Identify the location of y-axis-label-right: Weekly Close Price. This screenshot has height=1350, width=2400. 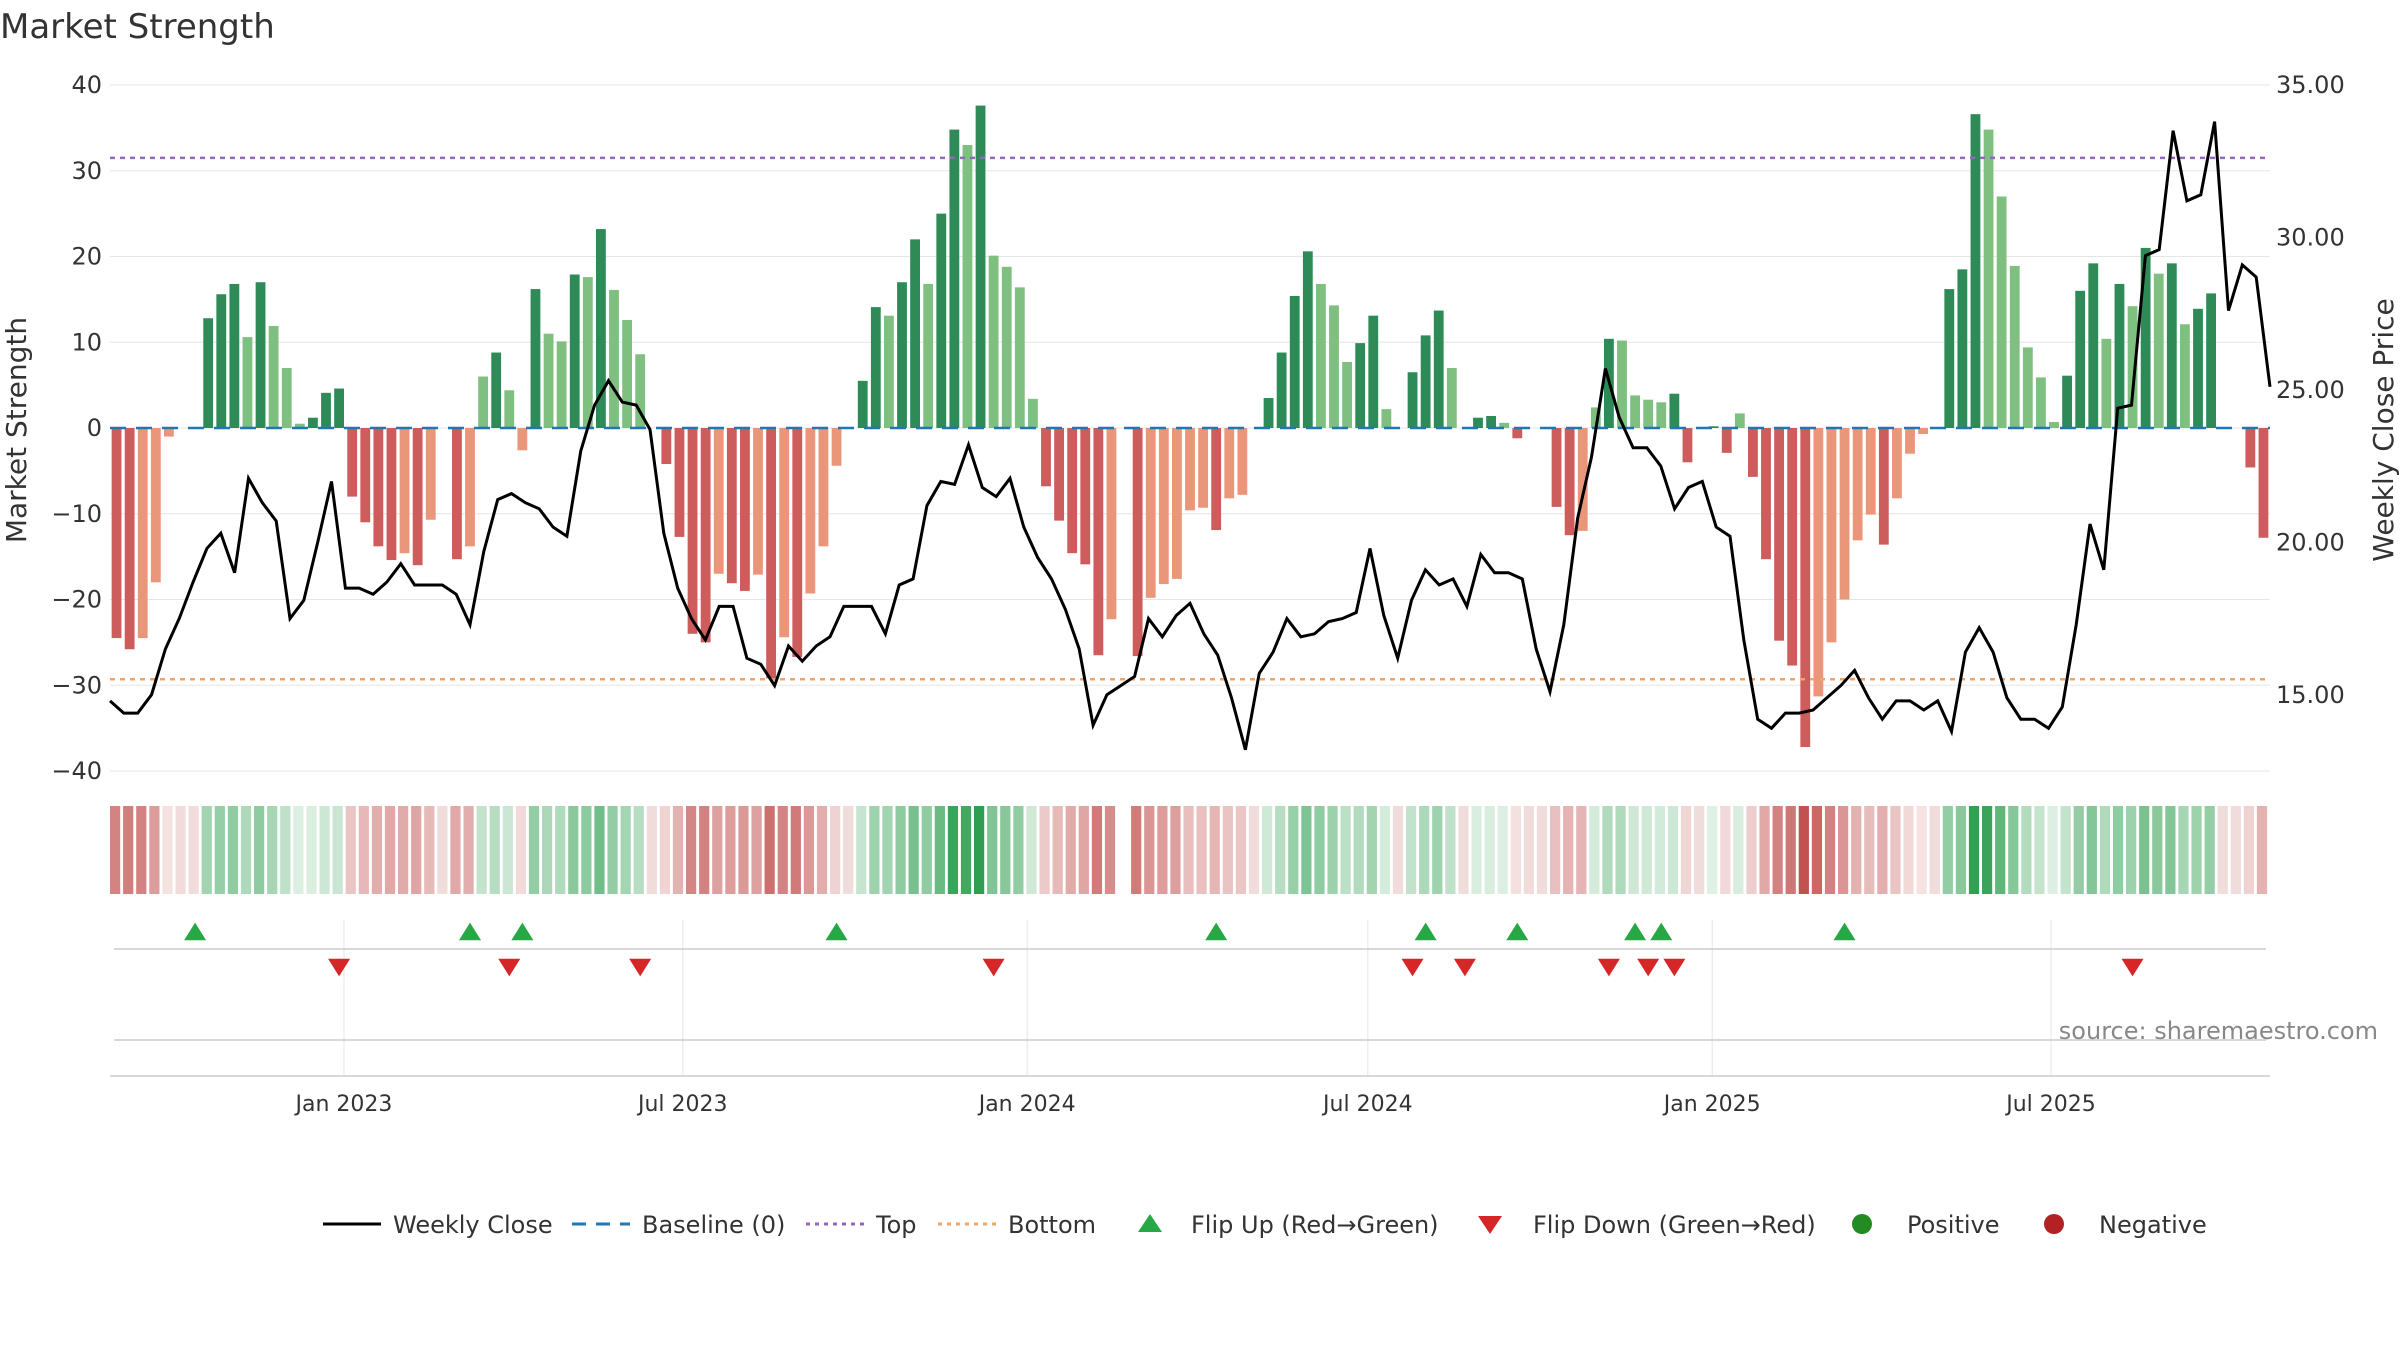
(2383, 429).